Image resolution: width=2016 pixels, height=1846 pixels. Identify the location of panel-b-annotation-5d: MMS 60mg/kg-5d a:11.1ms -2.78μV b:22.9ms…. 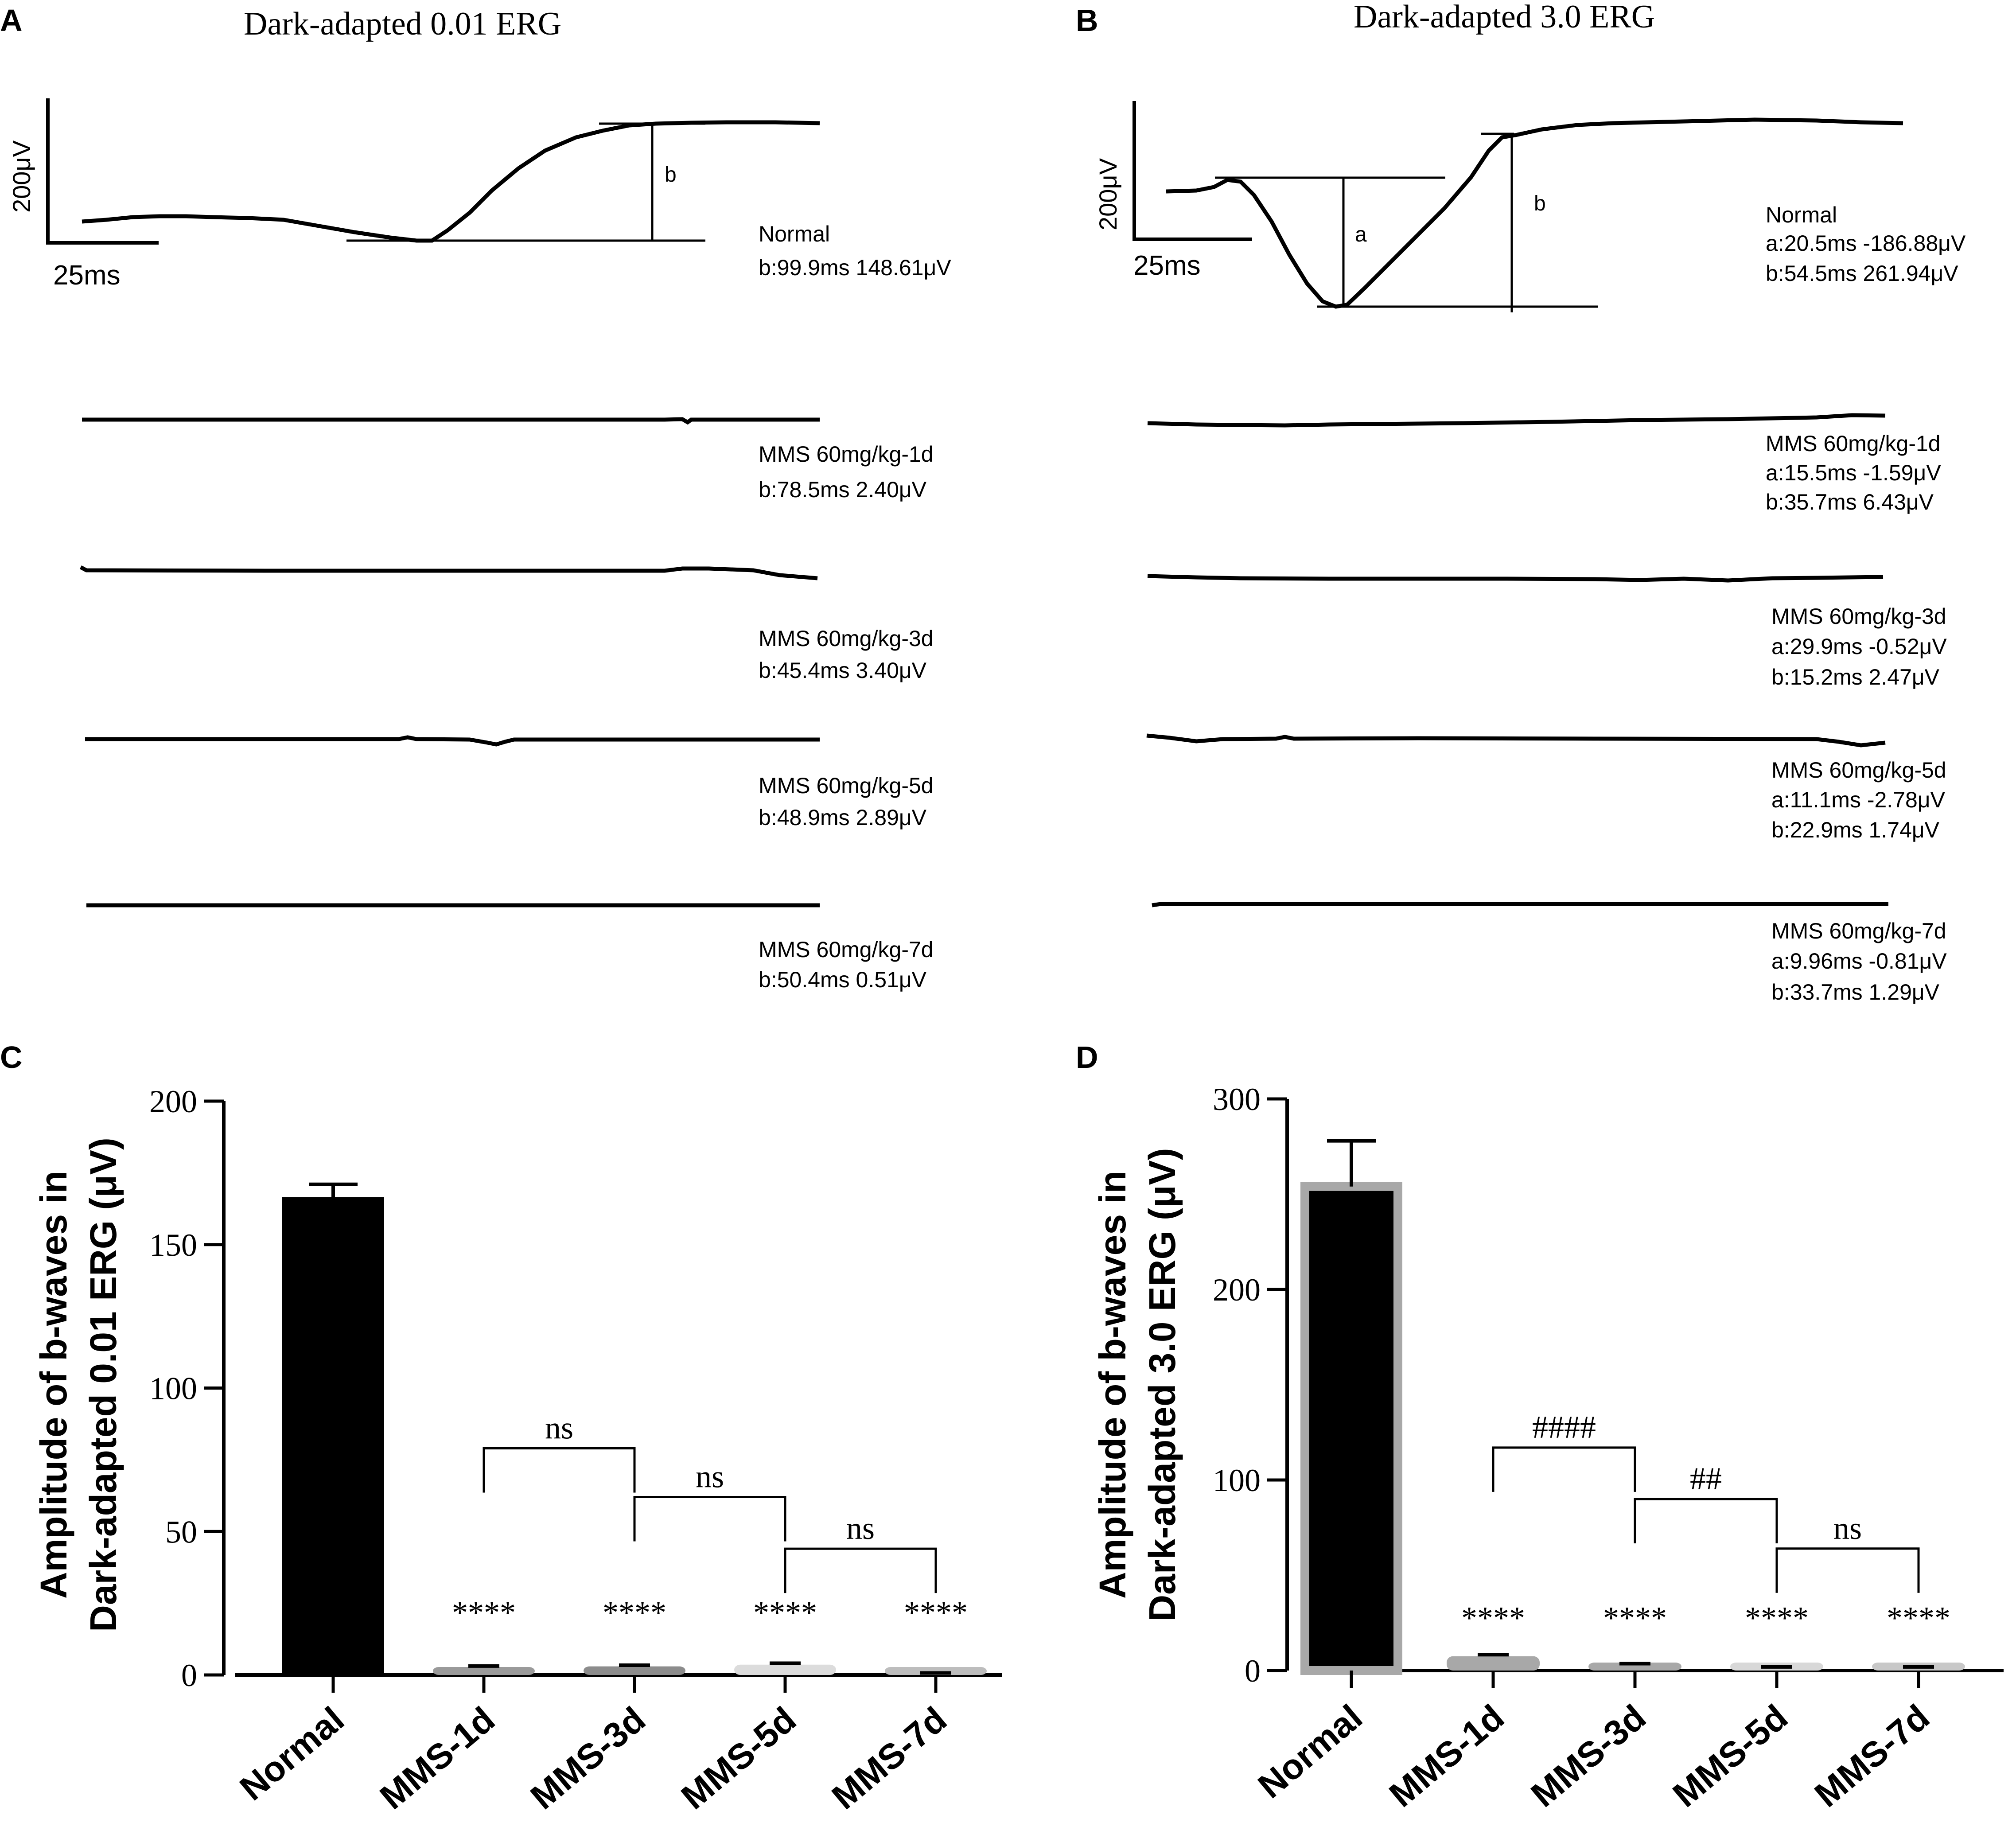
(1858, 800).